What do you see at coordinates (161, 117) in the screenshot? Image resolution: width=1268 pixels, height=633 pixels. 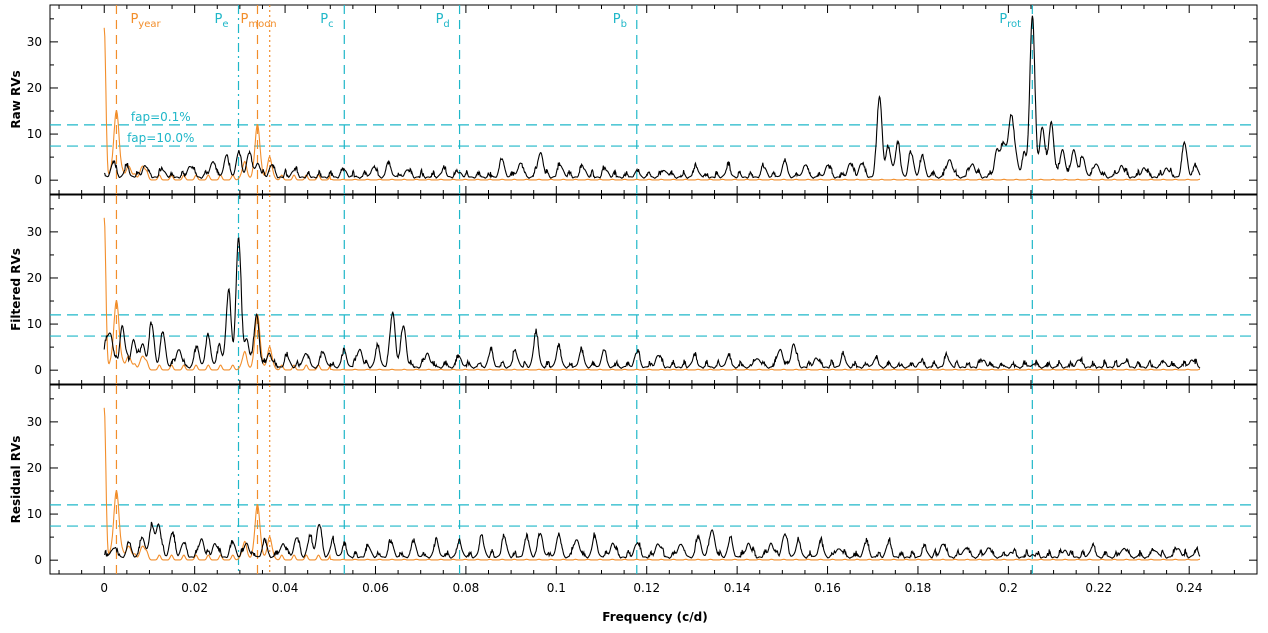 I see `fap-label: fap=0.1%` at bounding box center [161, 117].